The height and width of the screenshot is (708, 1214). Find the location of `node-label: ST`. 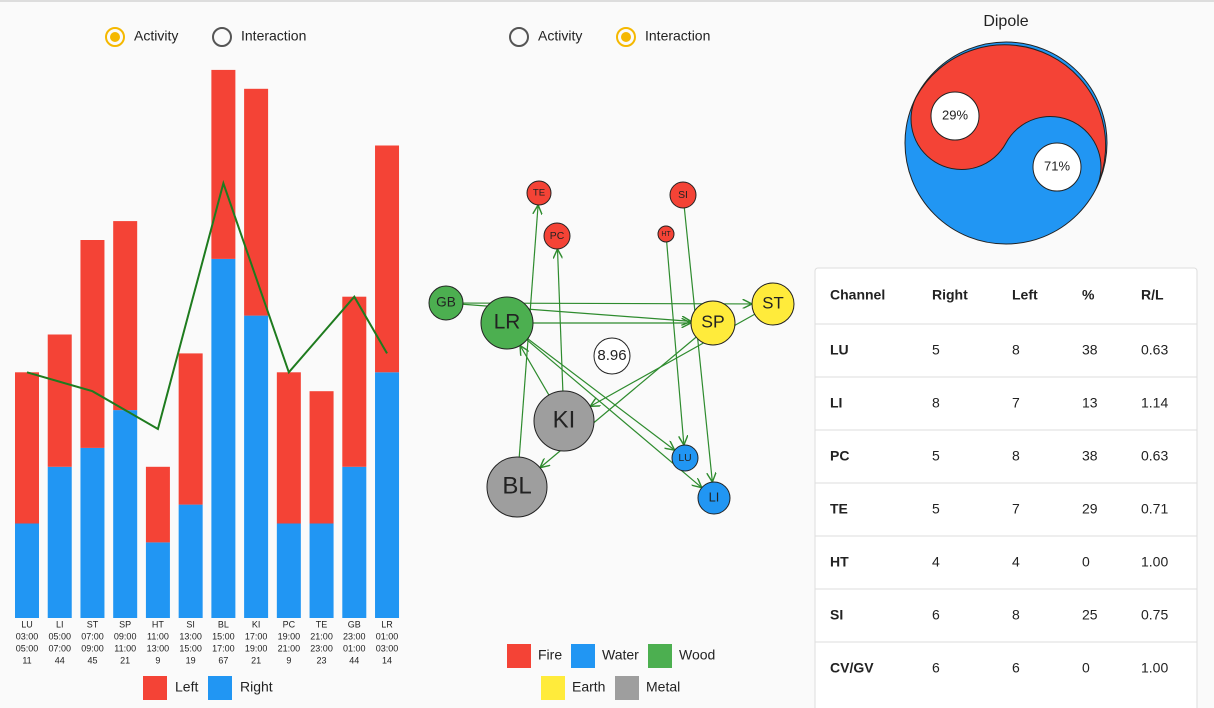

node-label: ST is located at coordinates (772, 302).